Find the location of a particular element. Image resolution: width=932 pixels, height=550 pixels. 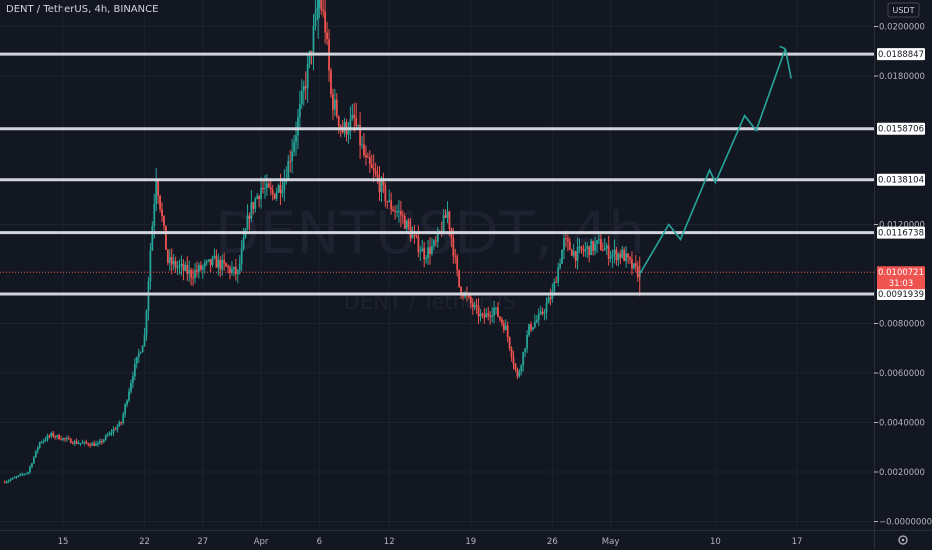

projection-path is located at coordinates (715, 160).